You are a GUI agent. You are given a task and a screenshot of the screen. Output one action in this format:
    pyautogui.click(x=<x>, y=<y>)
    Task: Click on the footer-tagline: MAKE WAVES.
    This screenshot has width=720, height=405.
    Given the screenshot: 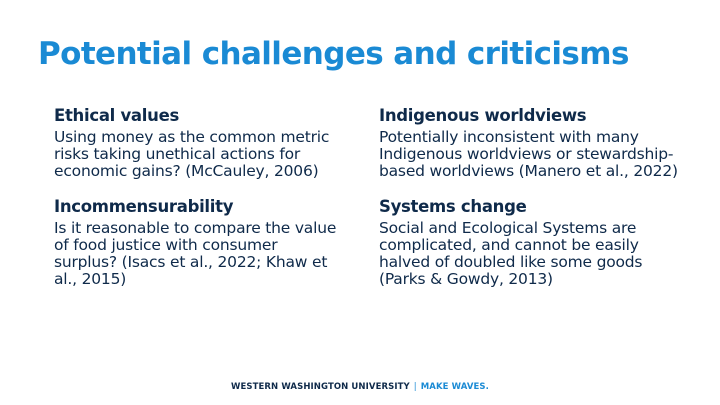 What is the action you would take?
    pyautogui.click(x=454, y=387)
    